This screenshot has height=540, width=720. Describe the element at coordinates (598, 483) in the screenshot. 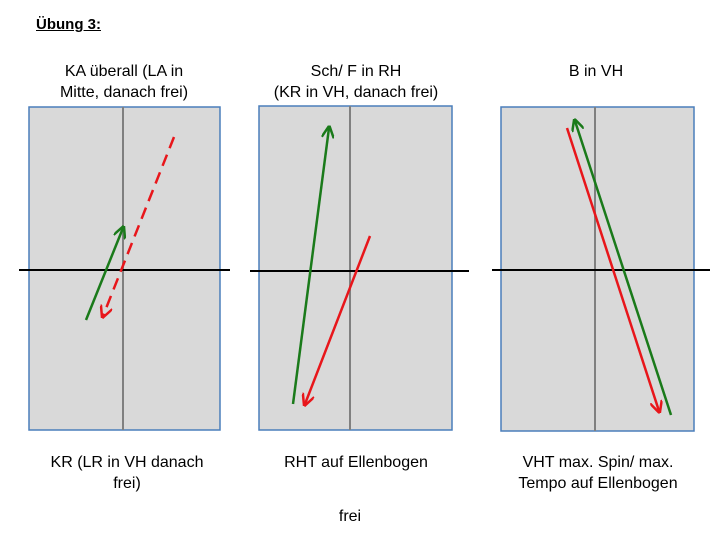

I see `panel-3-bottom-label-line2: Tempo auf Ellenbogen` at that location.